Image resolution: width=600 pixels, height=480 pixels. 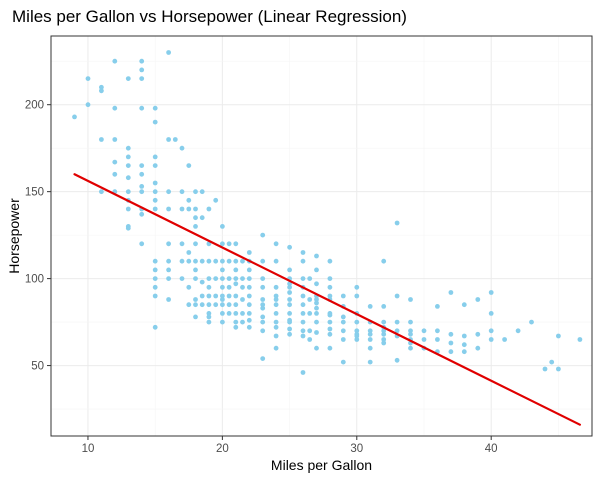 I want to click on y-tick-label: 200, so click(x=34, y=106).